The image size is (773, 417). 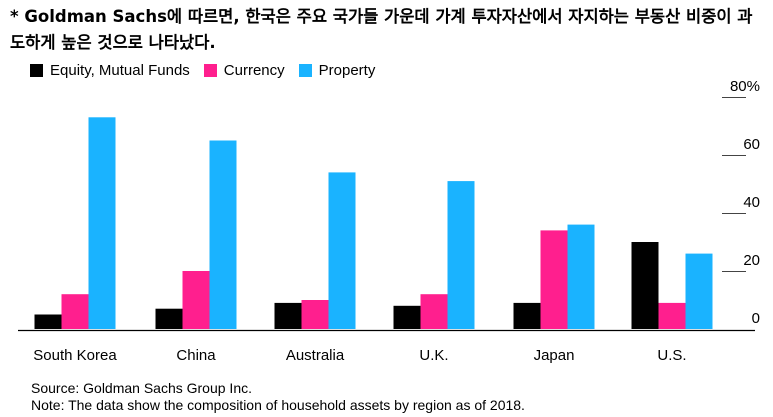 I want to click on legend-swatch-currency, so click(x=210, y=70).